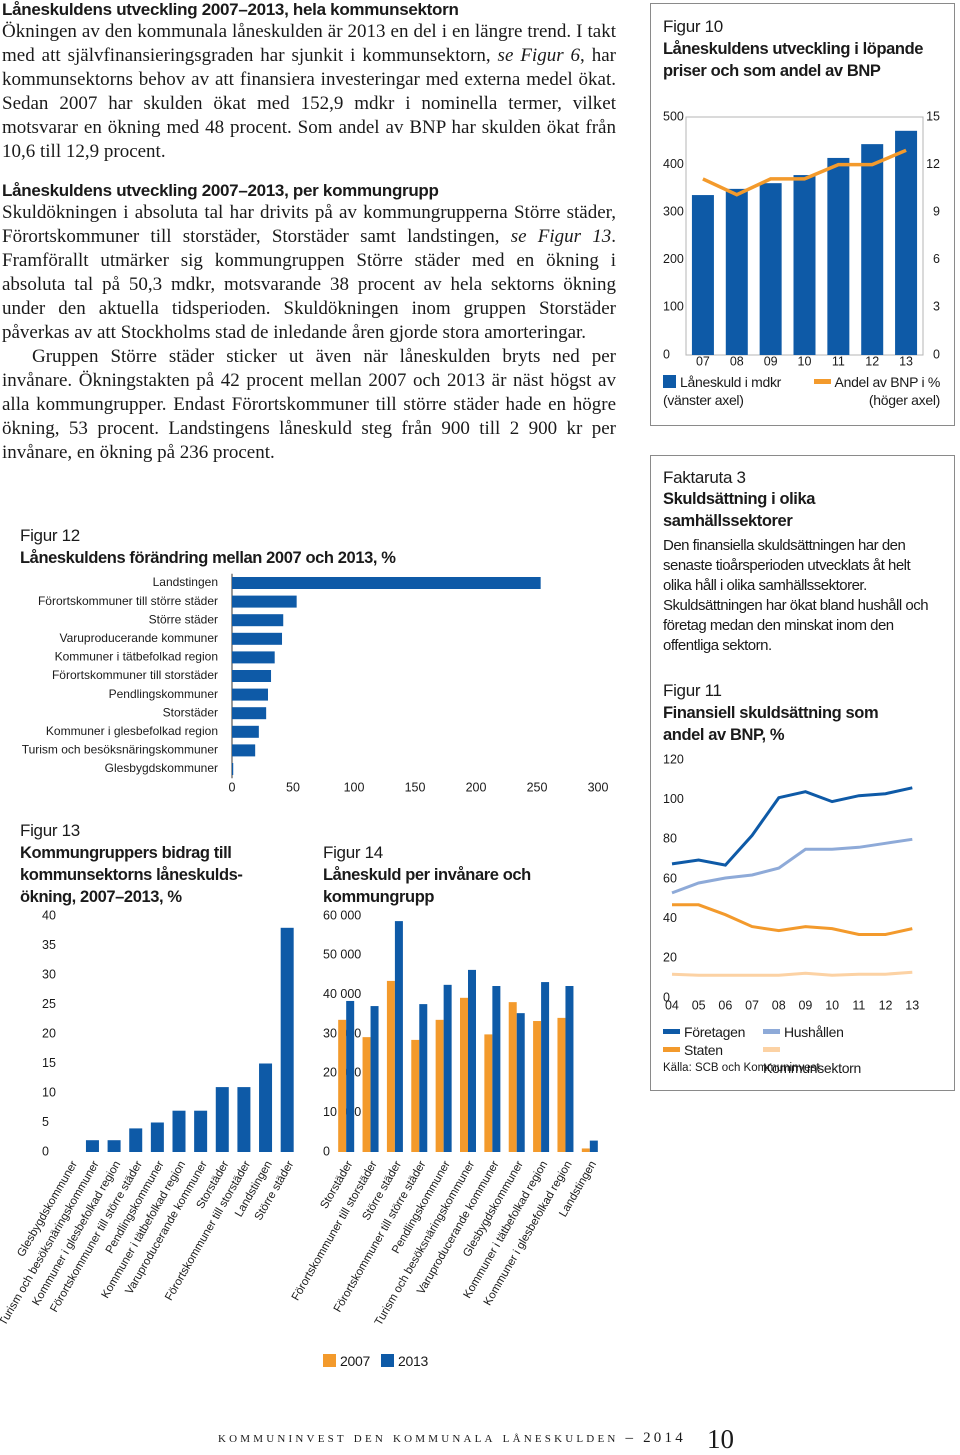  Describe the element at coordinates (354, 787) in the screenshot. I see `x-tick-label: 100` at that location.